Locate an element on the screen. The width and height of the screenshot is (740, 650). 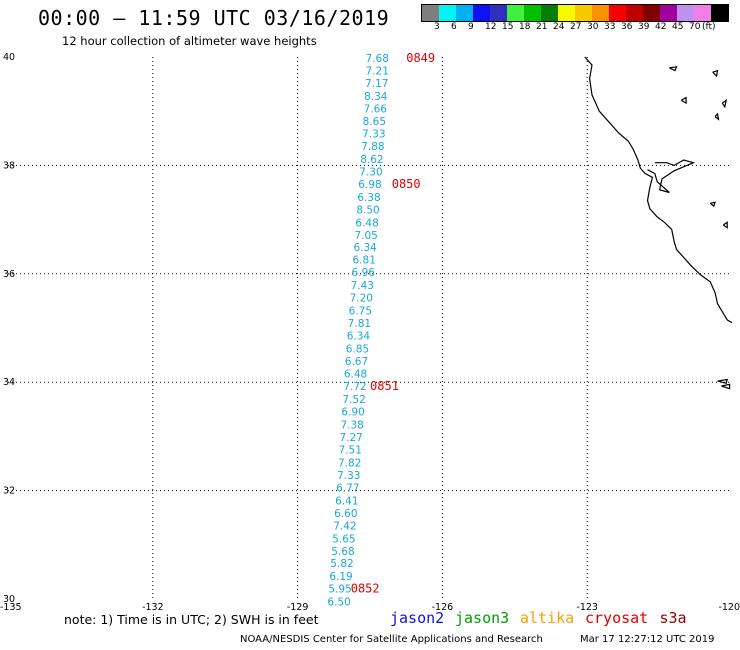
wave-height-value: 7.82 is located at coordinates (349, 463).